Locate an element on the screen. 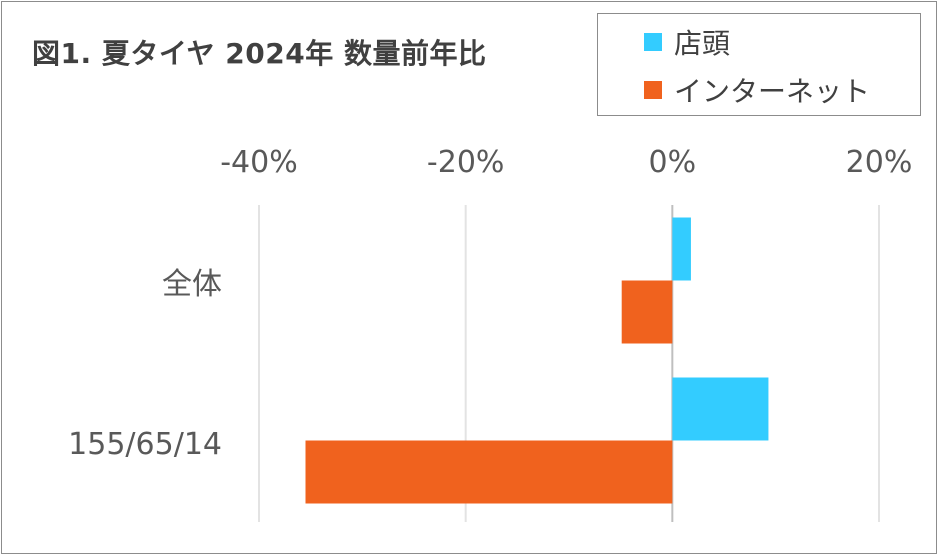  legend-item-store: 店頭 is located at coordinates (687, 42).